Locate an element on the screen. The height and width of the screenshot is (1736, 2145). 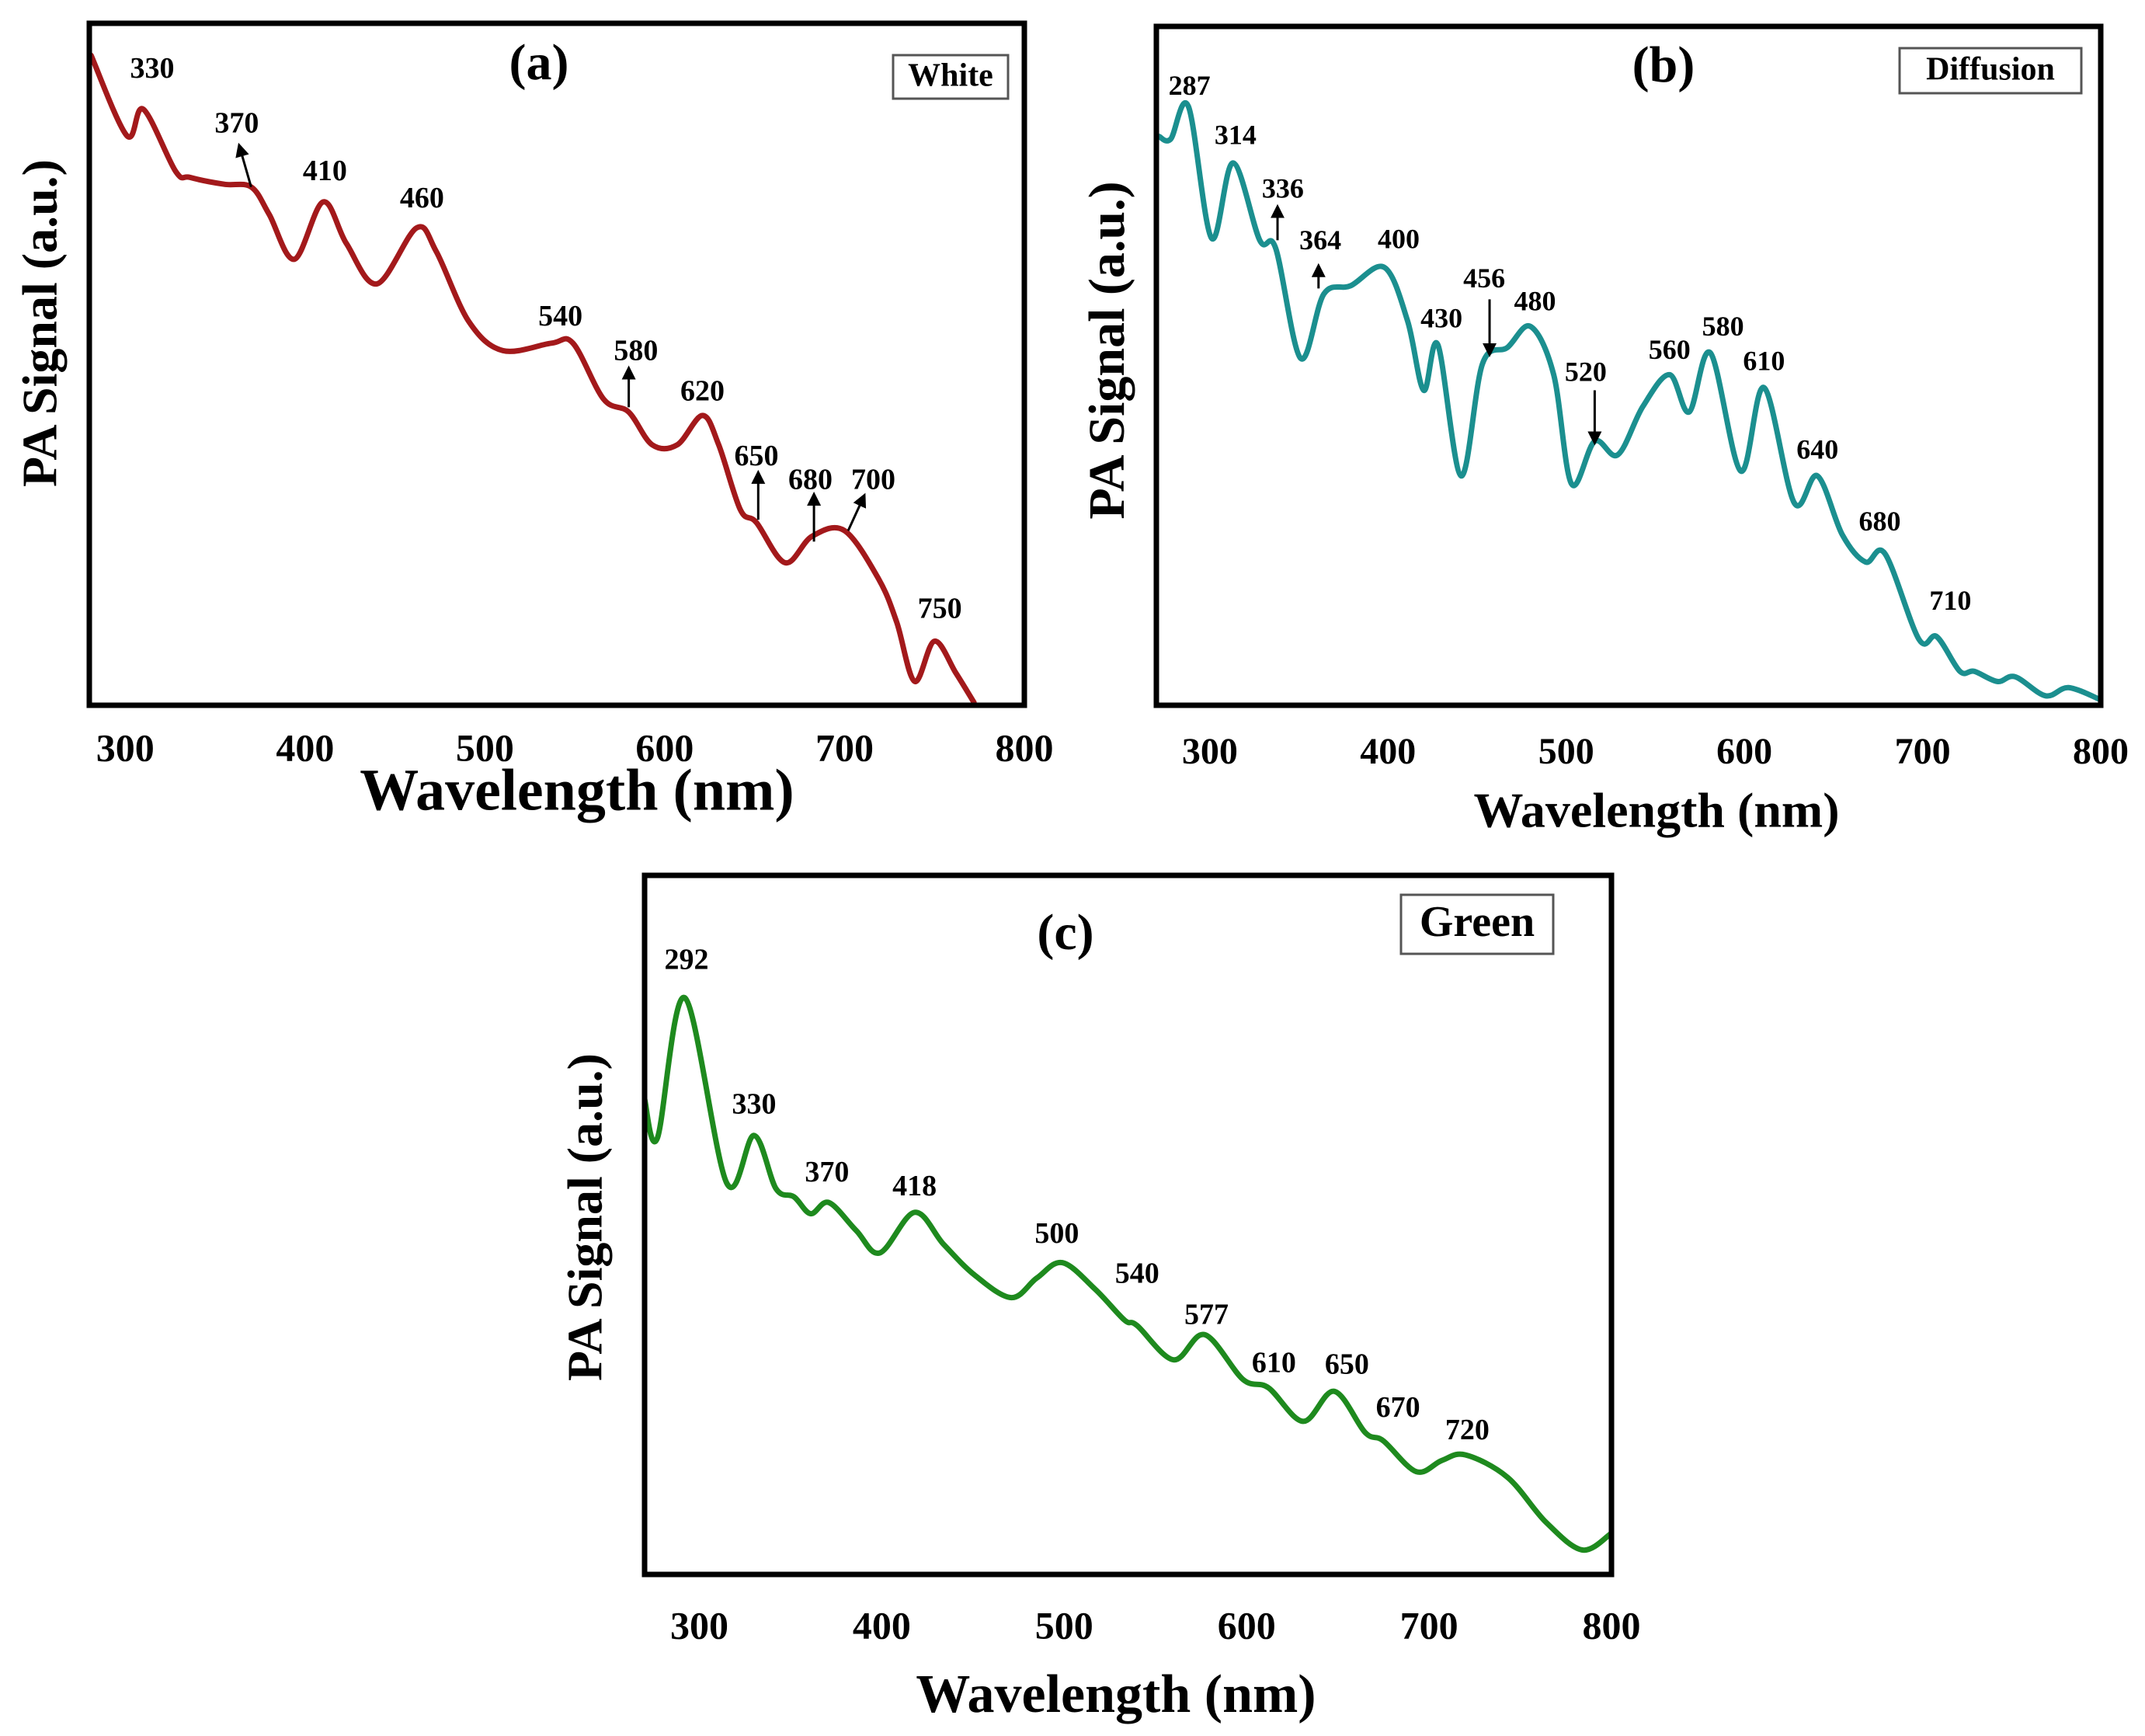
peak-label: 560 is located at coordinates (1670, 349).